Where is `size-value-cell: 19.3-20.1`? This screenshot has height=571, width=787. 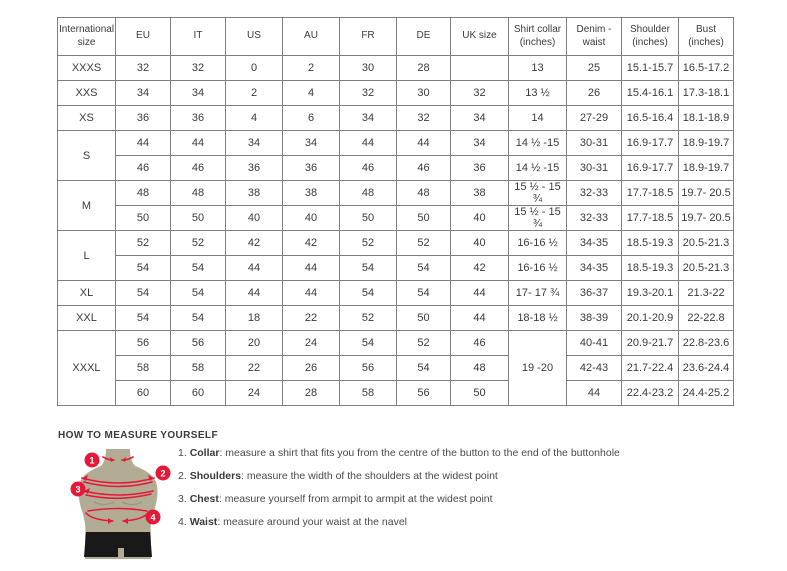
size-value-cell: 19.3-20.1 is located at coordinates (650, 293).